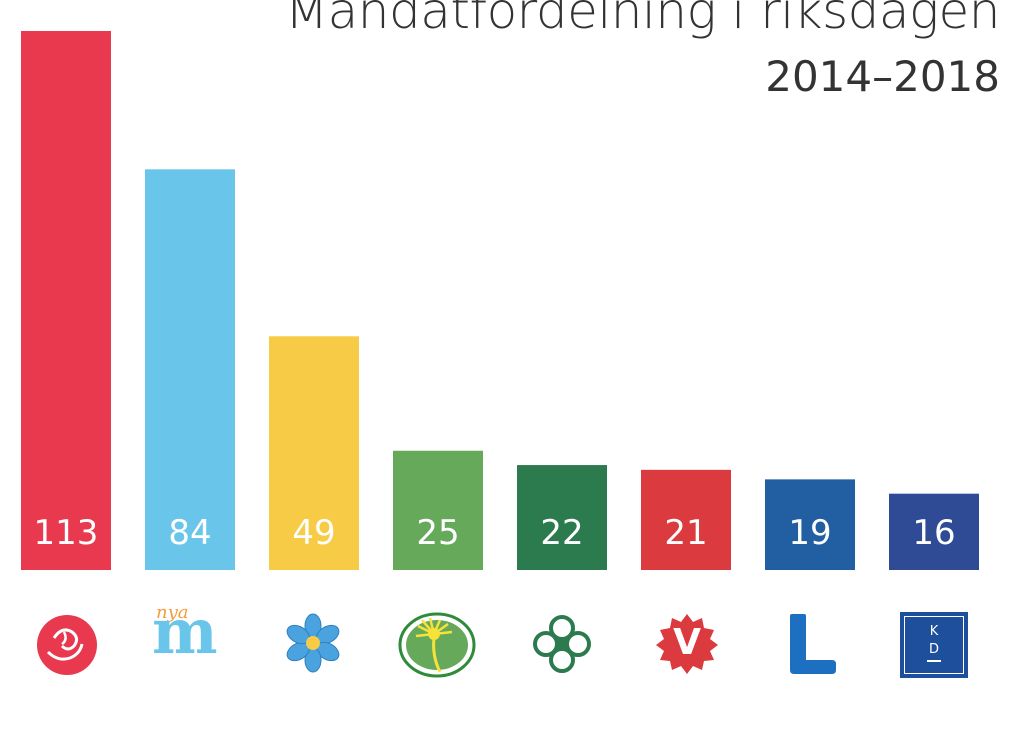  I want to click on vansterpartiet-letter: V, so click(687, 642).